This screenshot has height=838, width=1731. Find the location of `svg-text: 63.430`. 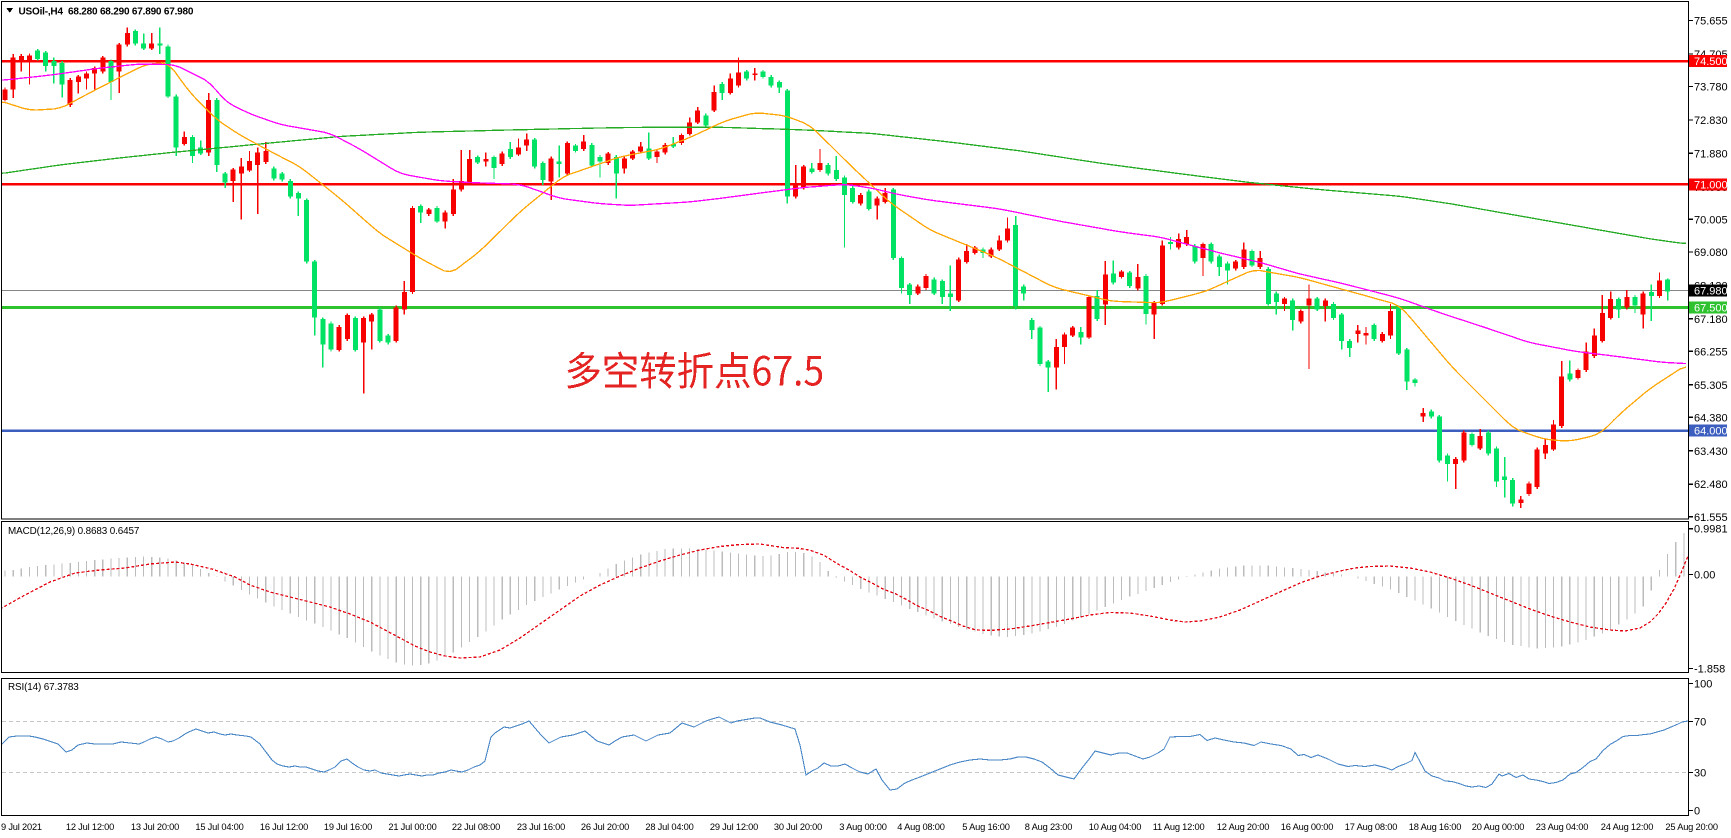

svg-text: 63.430 is located at coordinates (1711, 452).